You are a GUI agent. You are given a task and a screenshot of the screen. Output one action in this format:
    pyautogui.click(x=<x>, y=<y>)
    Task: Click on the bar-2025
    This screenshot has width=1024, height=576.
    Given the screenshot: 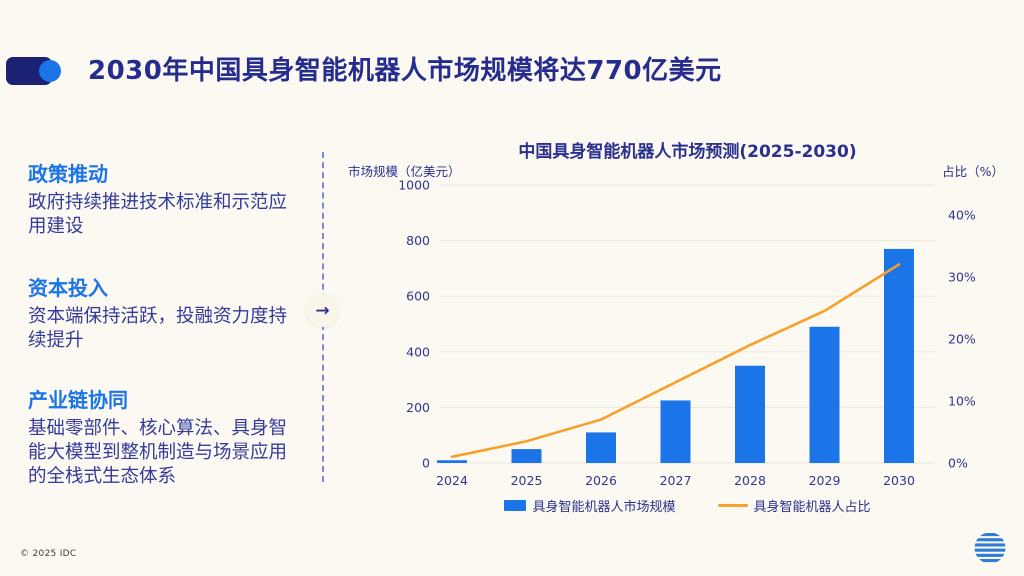 What is the action you would take?
    pyautogui.click(x=526, y=456)
    